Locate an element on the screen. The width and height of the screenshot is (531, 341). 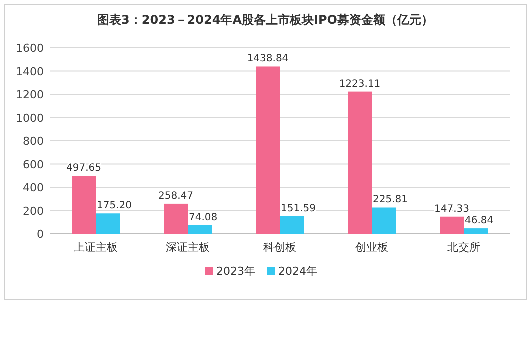
x-tick-label: 上证主板 is located at coordinates (96, 247).